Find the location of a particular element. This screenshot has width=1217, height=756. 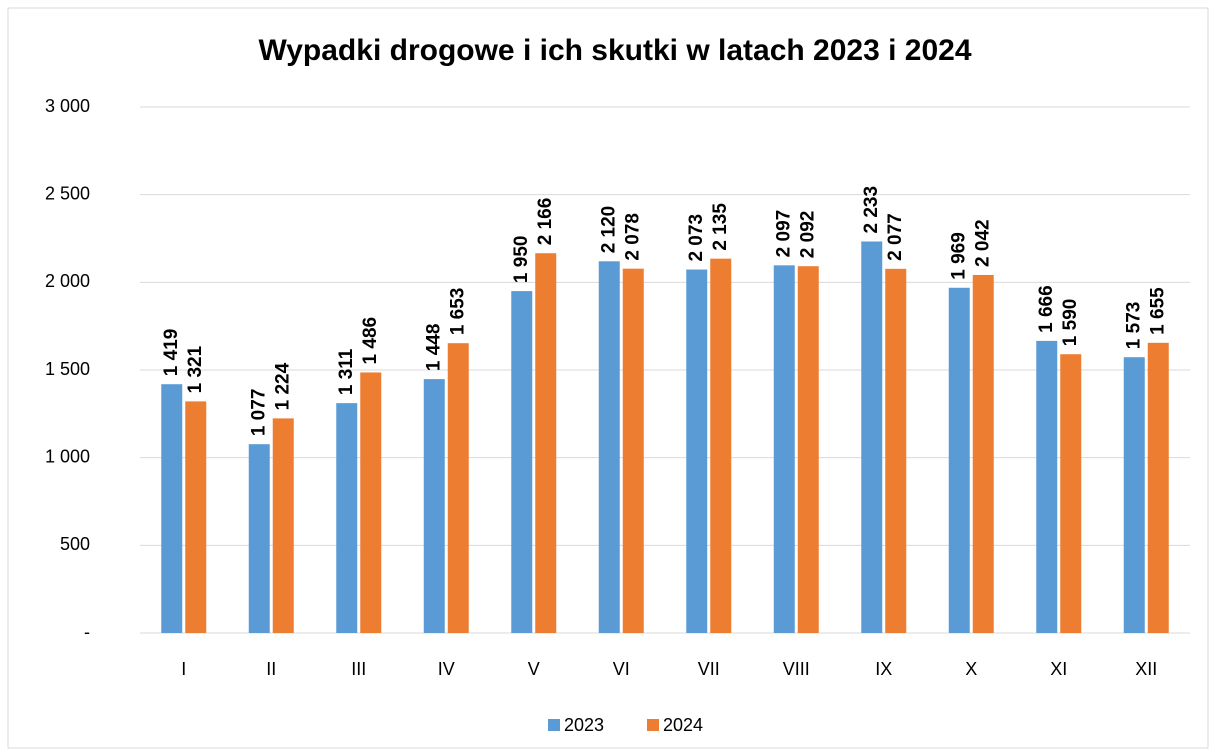

data-label: 1 077 is located at coordinates (258, 413).